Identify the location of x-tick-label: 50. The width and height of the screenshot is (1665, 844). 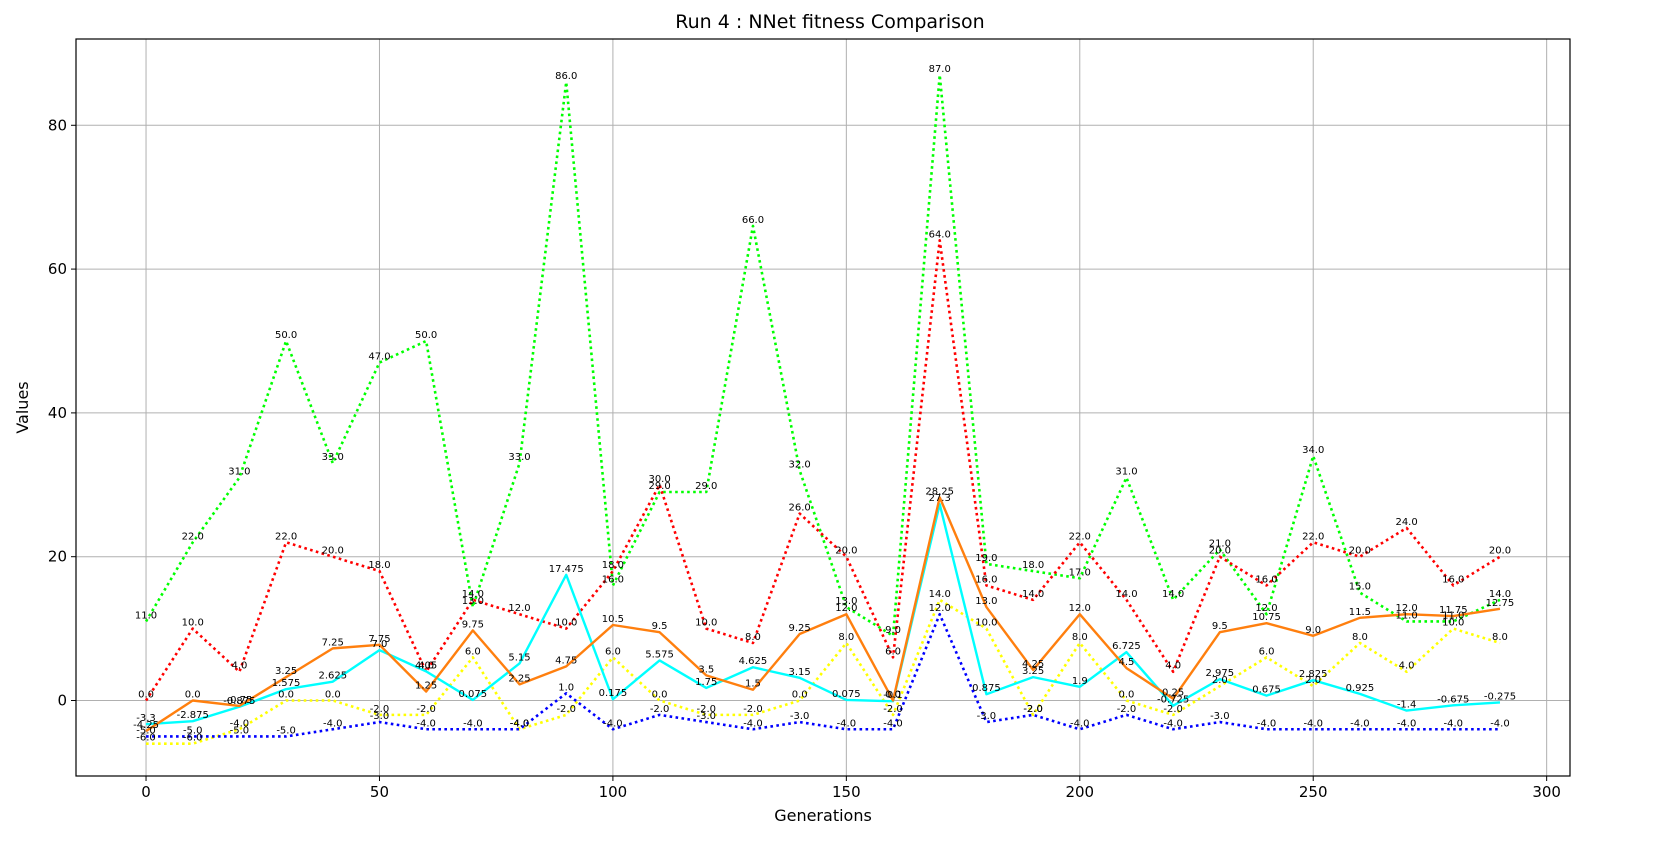
(379, 792).